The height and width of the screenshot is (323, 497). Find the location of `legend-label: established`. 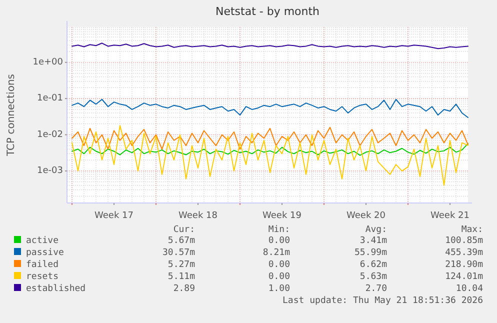

legend-label: established is located at coordinates (56, 289).